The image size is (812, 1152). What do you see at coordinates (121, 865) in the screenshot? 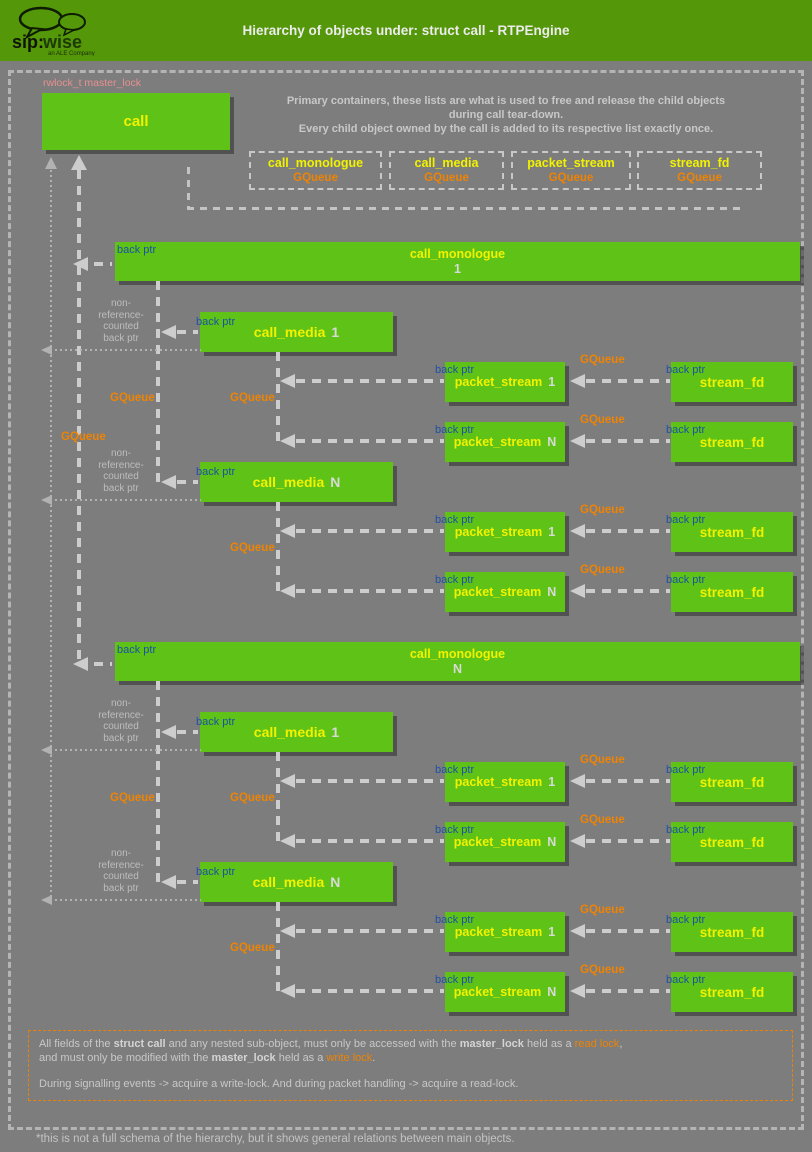
I see `nonref-line: reference-` at bounding box center [121, 865].